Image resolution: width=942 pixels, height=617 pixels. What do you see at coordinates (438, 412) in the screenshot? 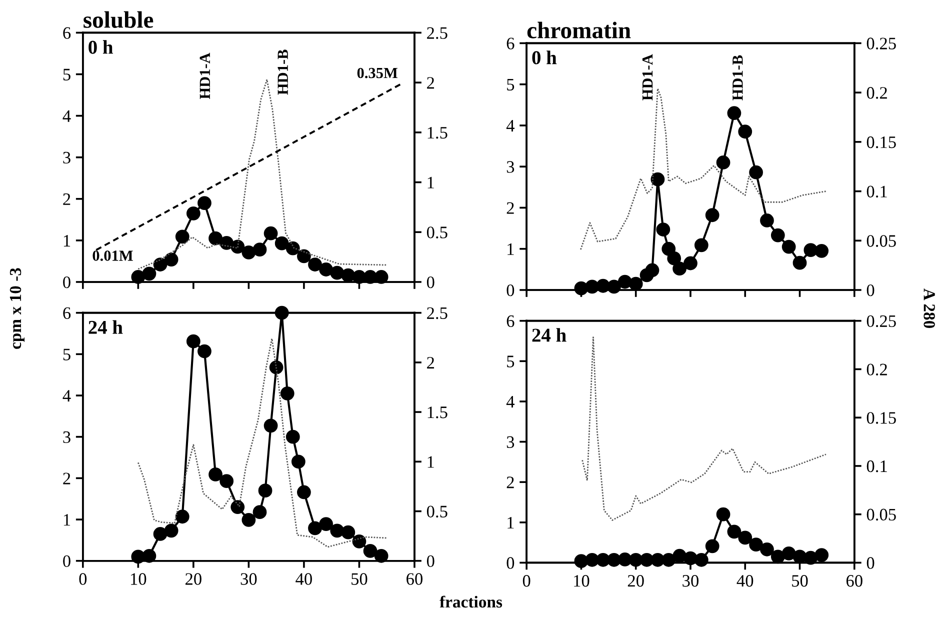
I see `y2-tick-label: 1.5` at bounding box center [438, 412].